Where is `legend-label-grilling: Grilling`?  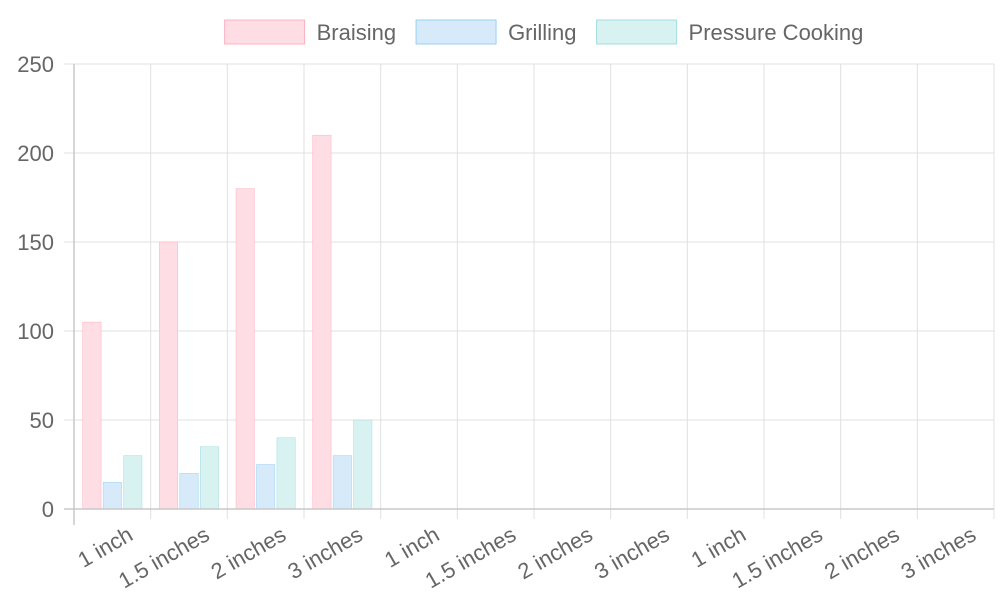
legend-label-grilling: Grilling is located at coordinates (542, 32).